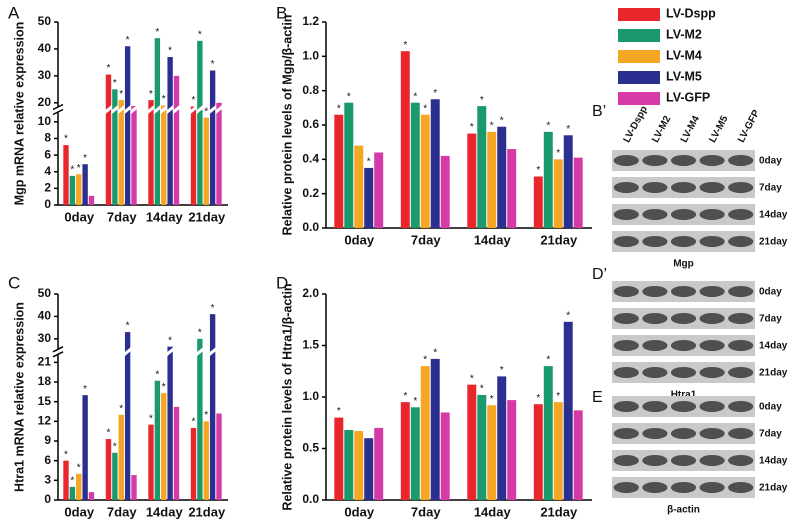  What do you see at coordinates (14, 12) in the screenshot?
I see `panel-letter: A` at bounding box center [14, 12].